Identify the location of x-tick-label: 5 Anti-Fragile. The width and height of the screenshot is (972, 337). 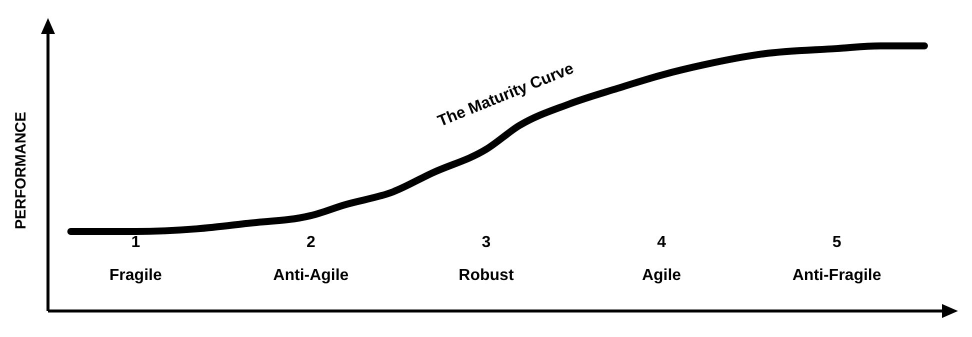
(837, 259).